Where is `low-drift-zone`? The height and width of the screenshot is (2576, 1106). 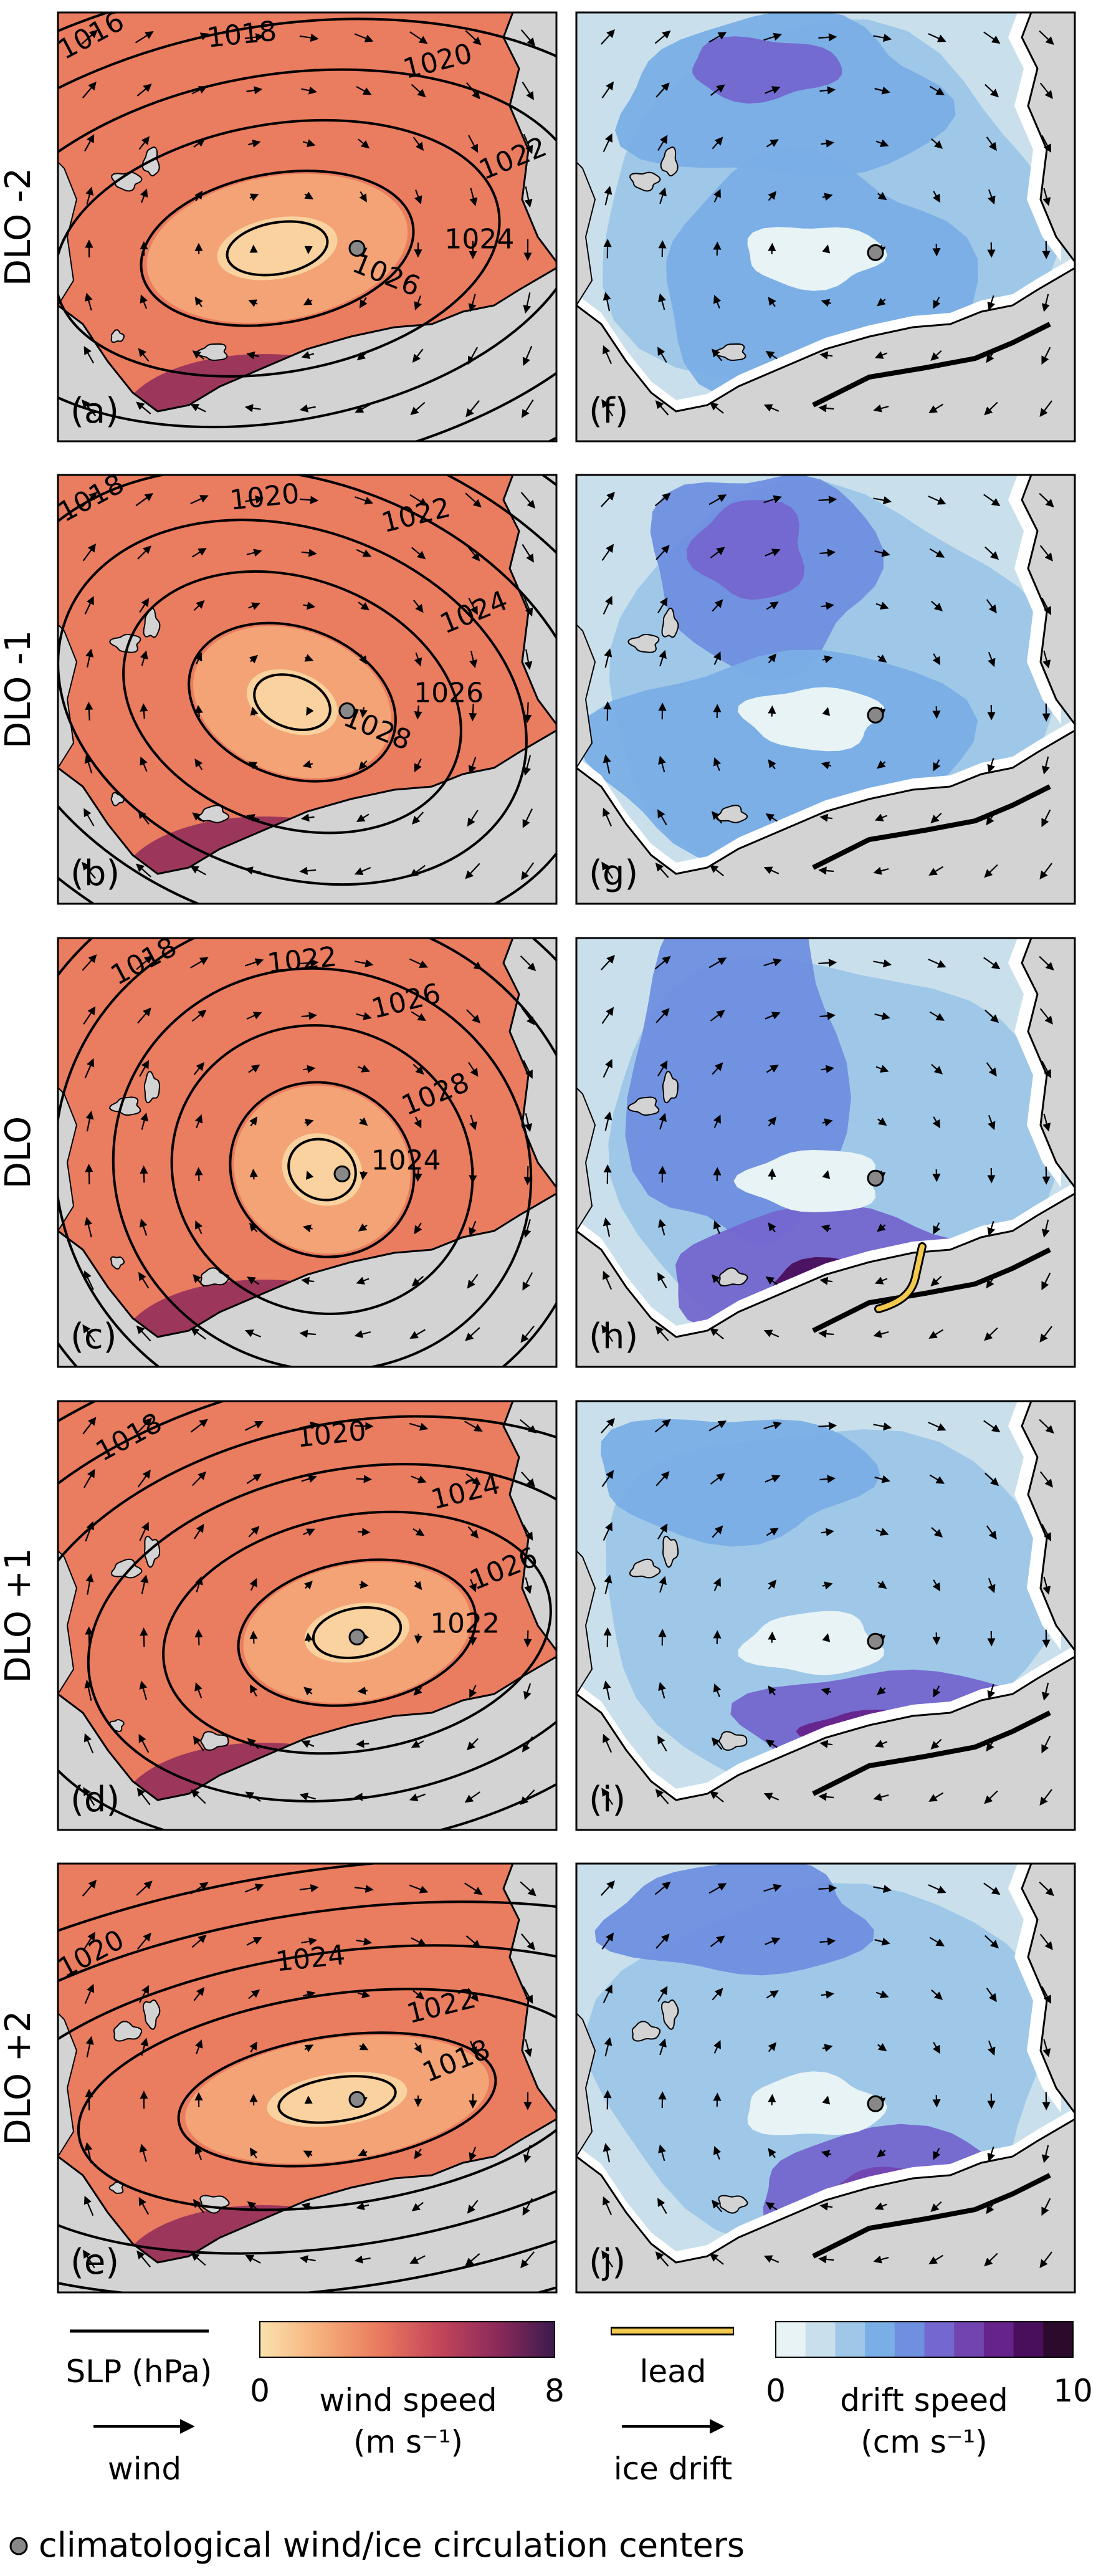
low-drift-zone is located at coordinates (817, 2103).